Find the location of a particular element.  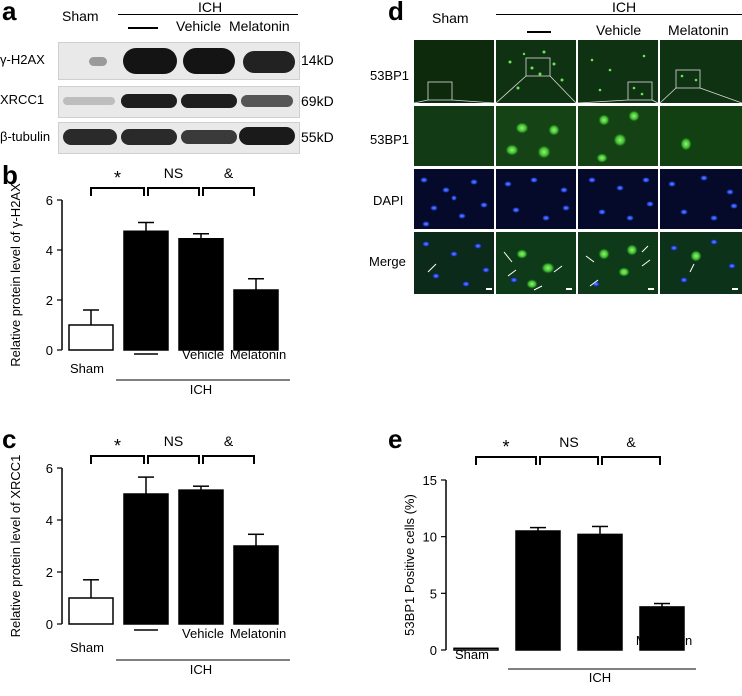

micro-dash-line is located at coordinates (539, 32).